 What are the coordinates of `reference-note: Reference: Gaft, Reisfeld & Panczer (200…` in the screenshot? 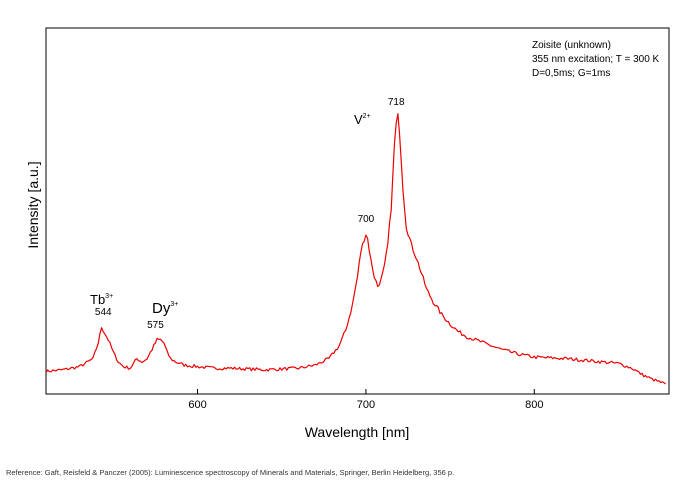 It's located at (230, 472).